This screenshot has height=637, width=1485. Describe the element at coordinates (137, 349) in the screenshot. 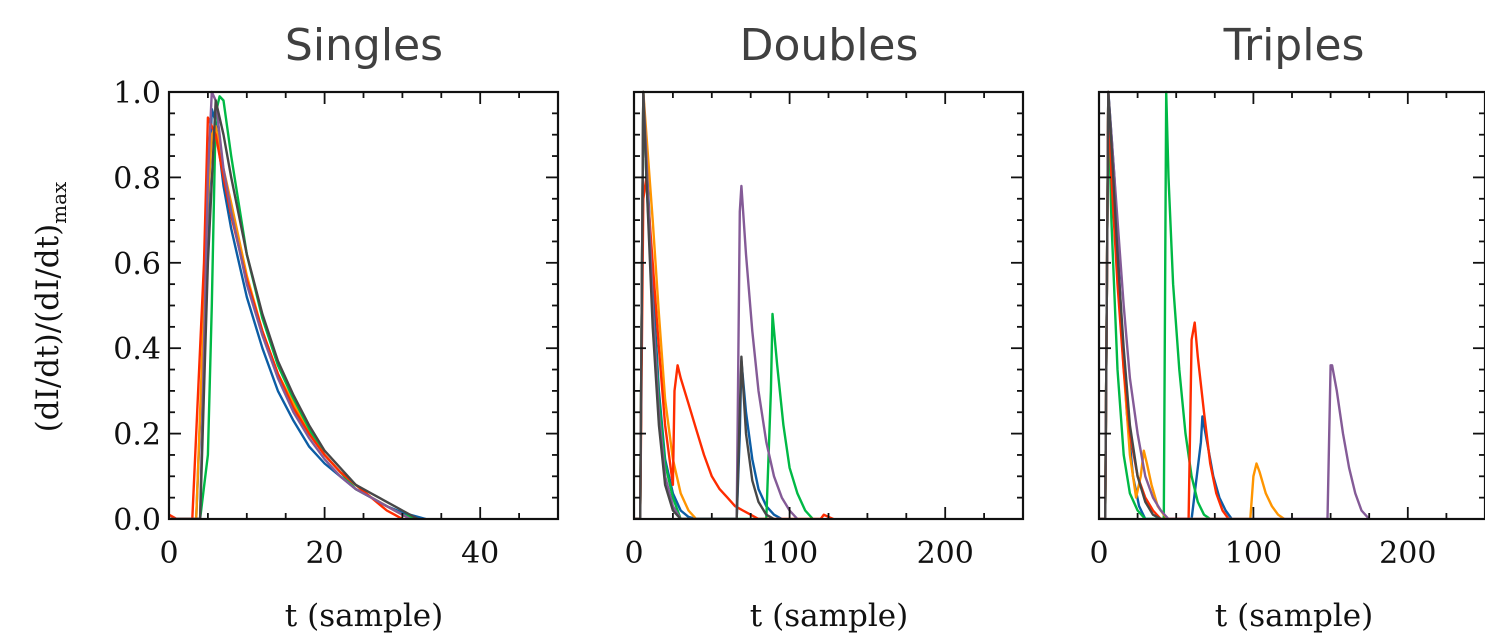

I see `singles-y-tick-label: 0.4` at that location.